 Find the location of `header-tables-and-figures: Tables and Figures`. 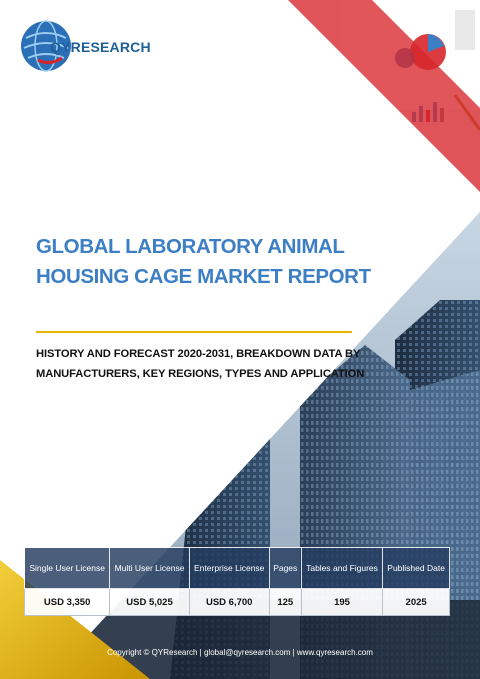

header-tables-and-figures: Tables and Figures is located at coordinates (342, 568).